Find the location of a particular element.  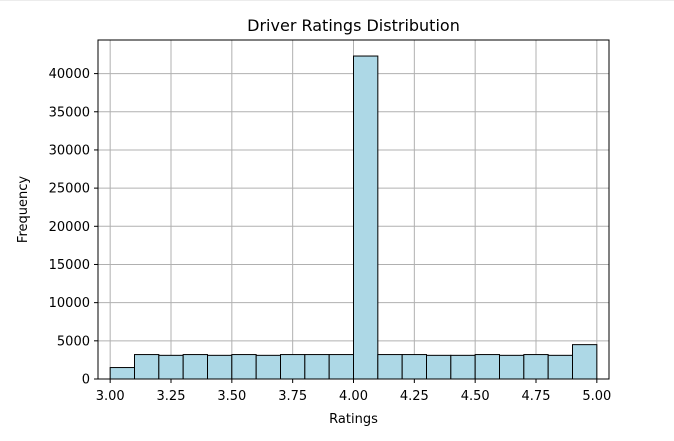

x-tick-label: 4.25 is located at coordinates (414, 396).